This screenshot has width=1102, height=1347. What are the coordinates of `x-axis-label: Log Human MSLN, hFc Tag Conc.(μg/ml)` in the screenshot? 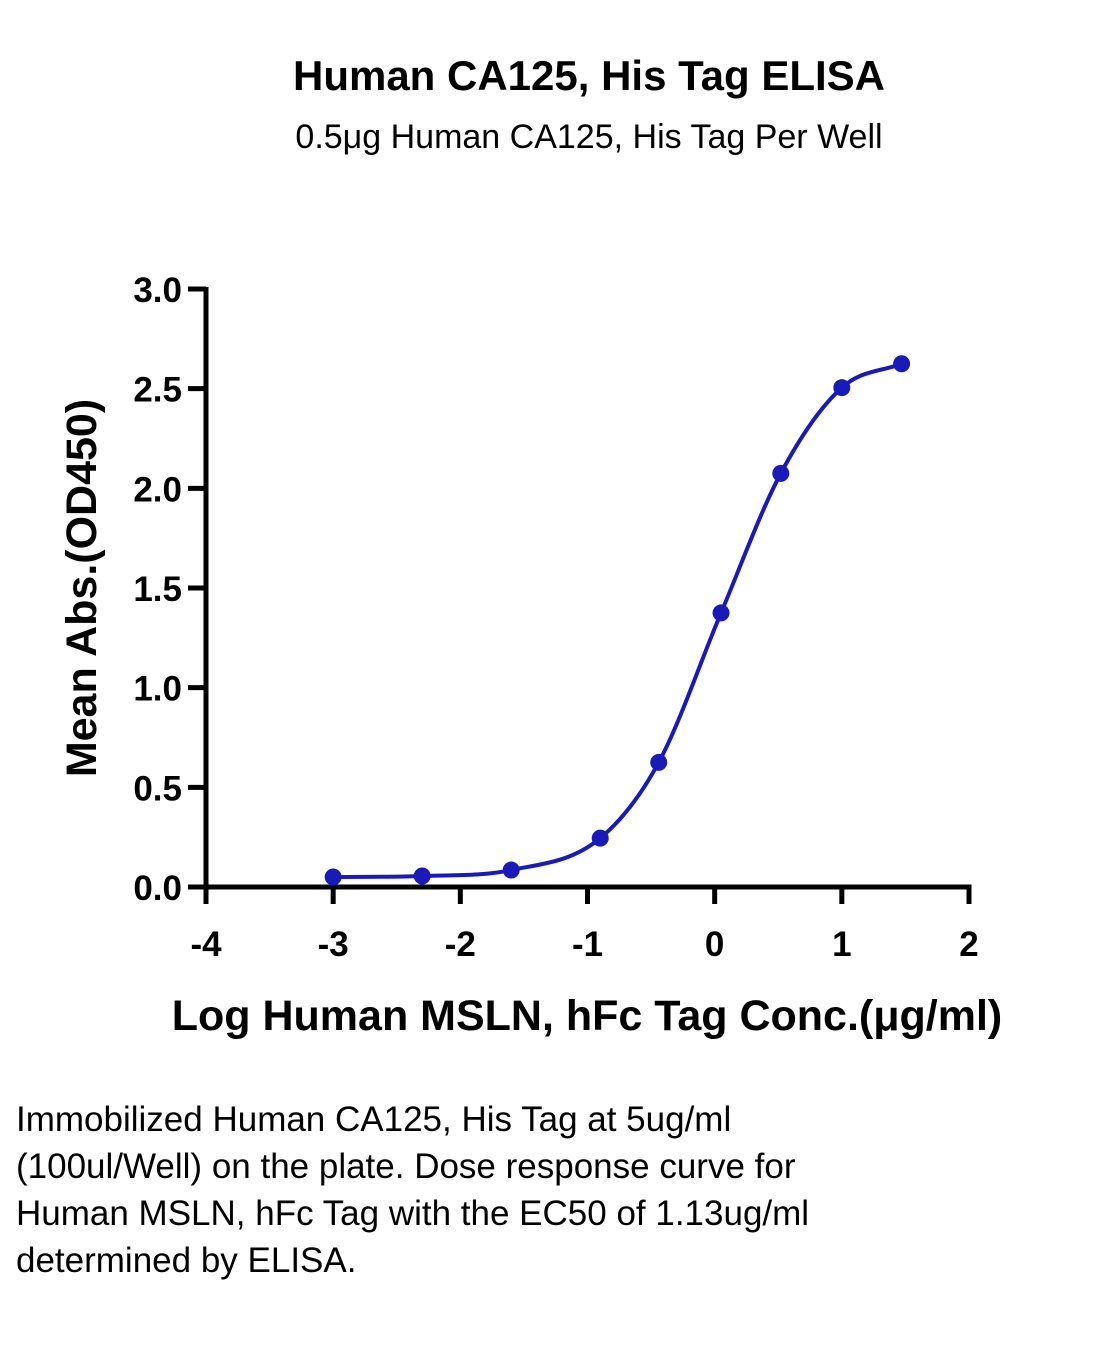 It's located at (587, 1016).